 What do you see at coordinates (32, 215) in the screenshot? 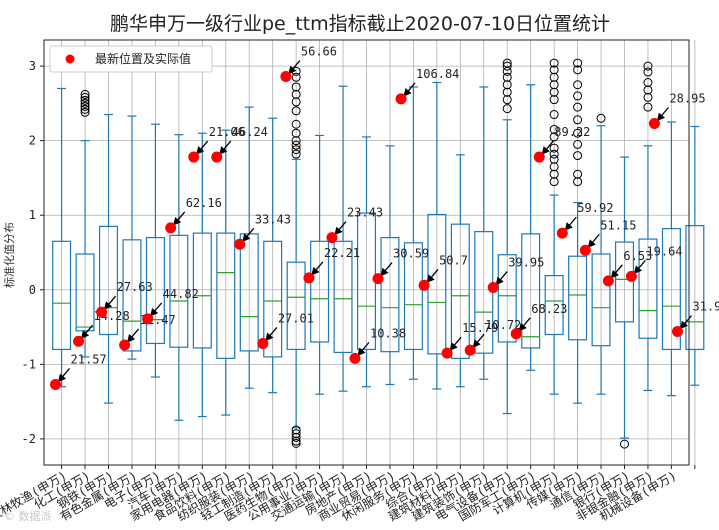
I see `y-tick-label: 1` at bounding box center [32, 215].